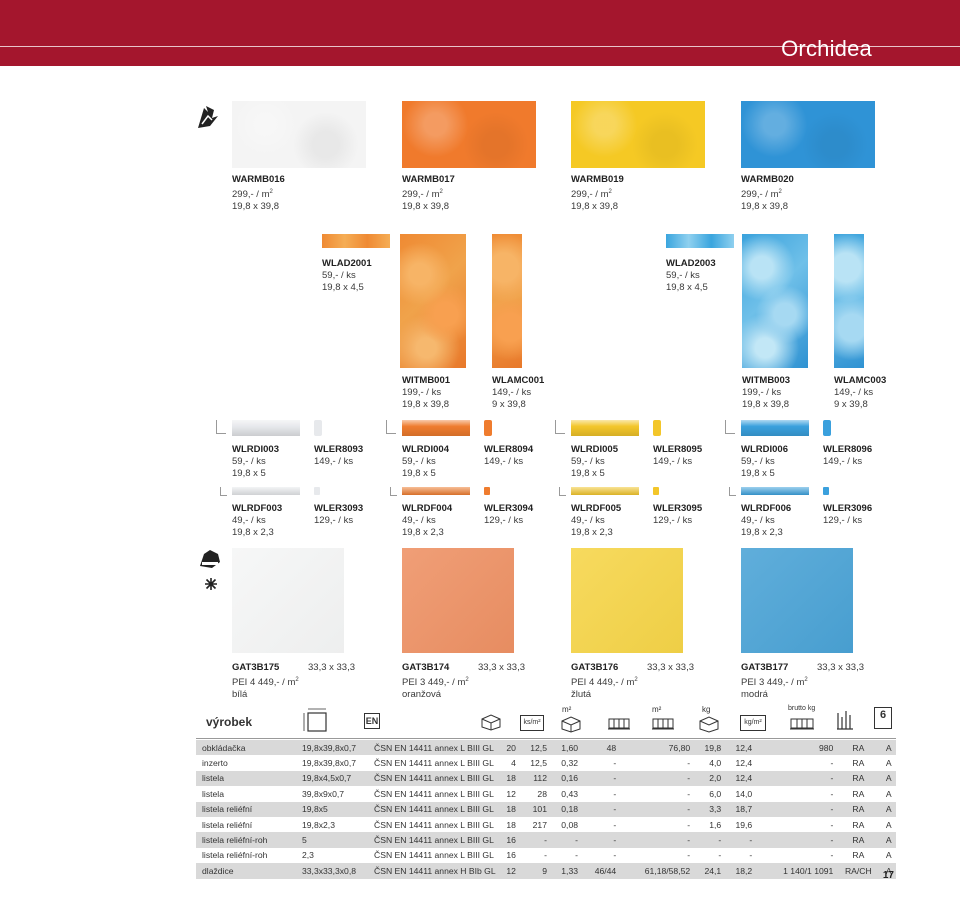  Describe the element at coordinates (849, 301) in the screenshot. I see `tile-blue-texture-narrow` at that location.